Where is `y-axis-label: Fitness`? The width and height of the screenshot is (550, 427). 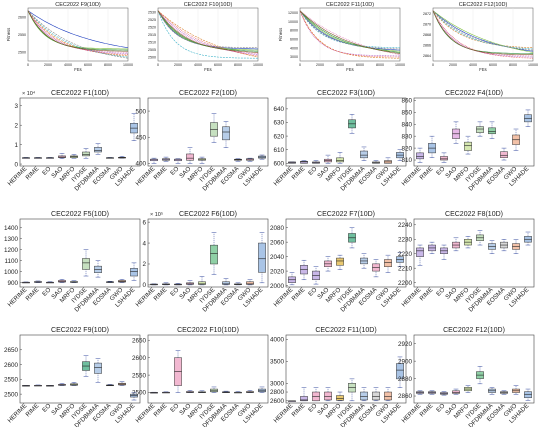 y-axis-label: Fitness is located at coordinates (8, 35).